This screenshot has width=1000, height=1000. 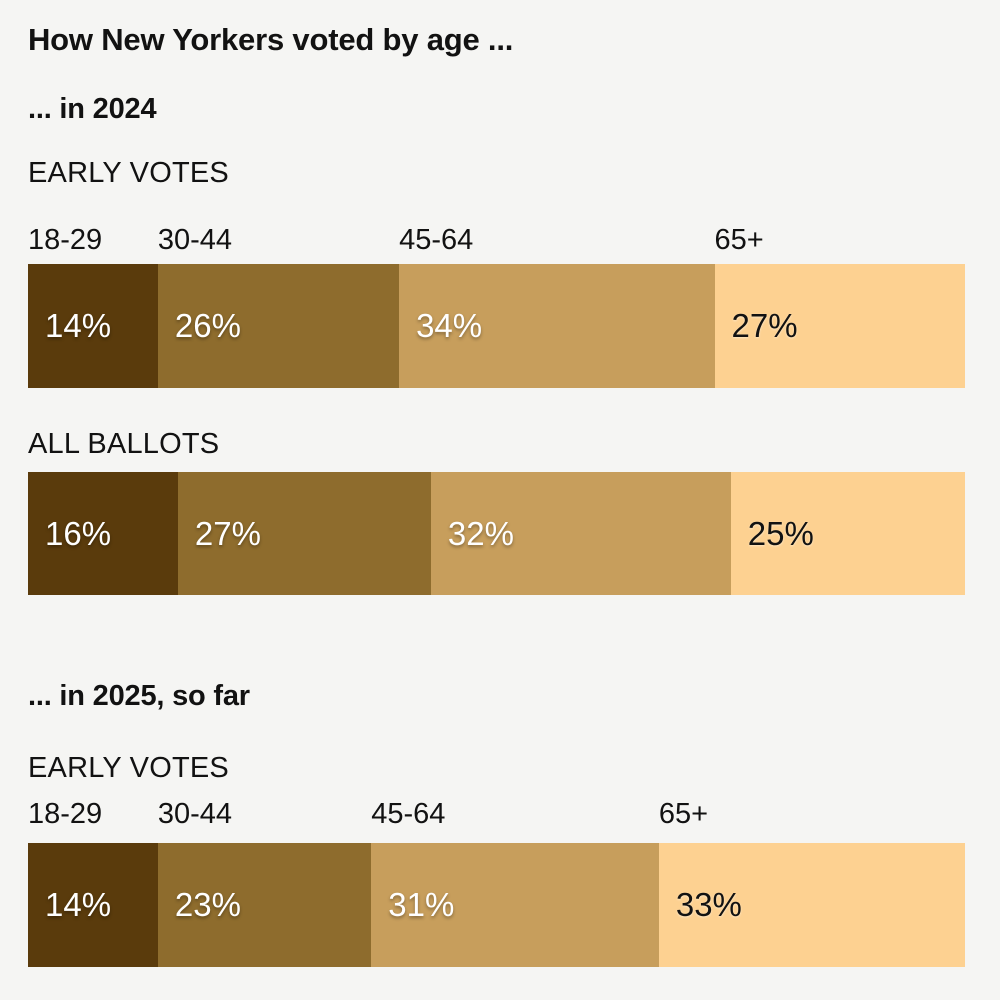 I want to click on chart-label-early-votes-2024: EARLY VOTES, so click(x=128, y=173).